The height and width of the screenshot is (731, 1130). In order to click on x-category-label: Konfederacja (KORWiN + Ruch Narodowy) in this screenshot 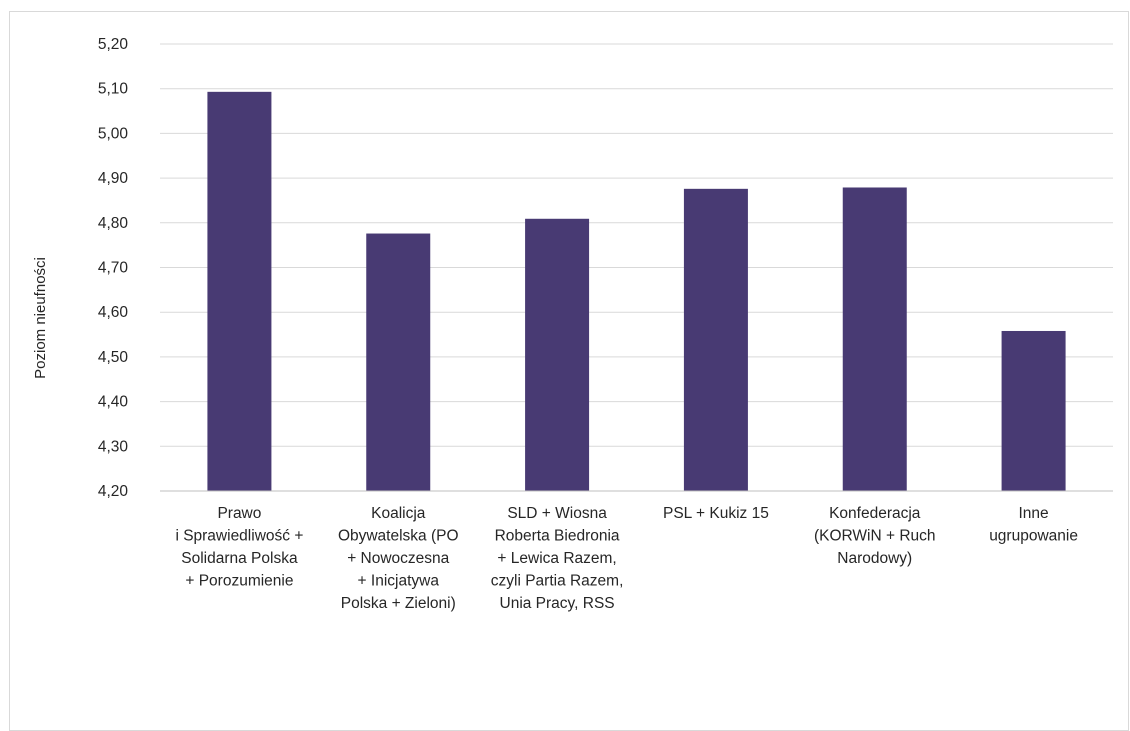, I will do `click(875, 536)`.